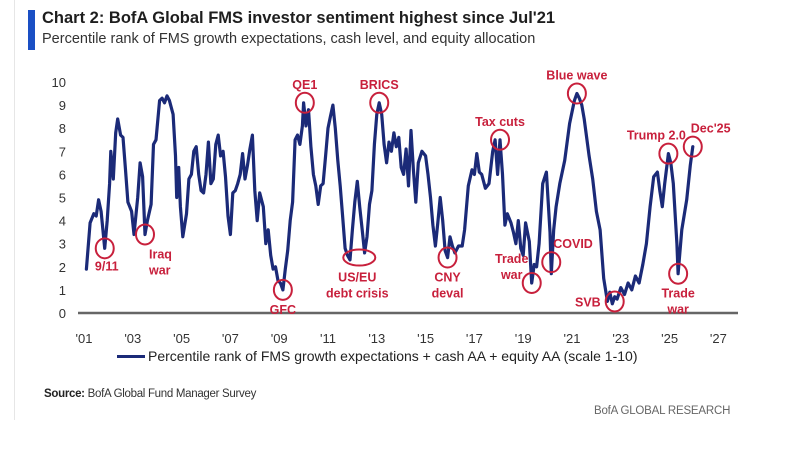 The image size is (800, 456). I want to click on annotation-label: BRICS, so click(379, 85).